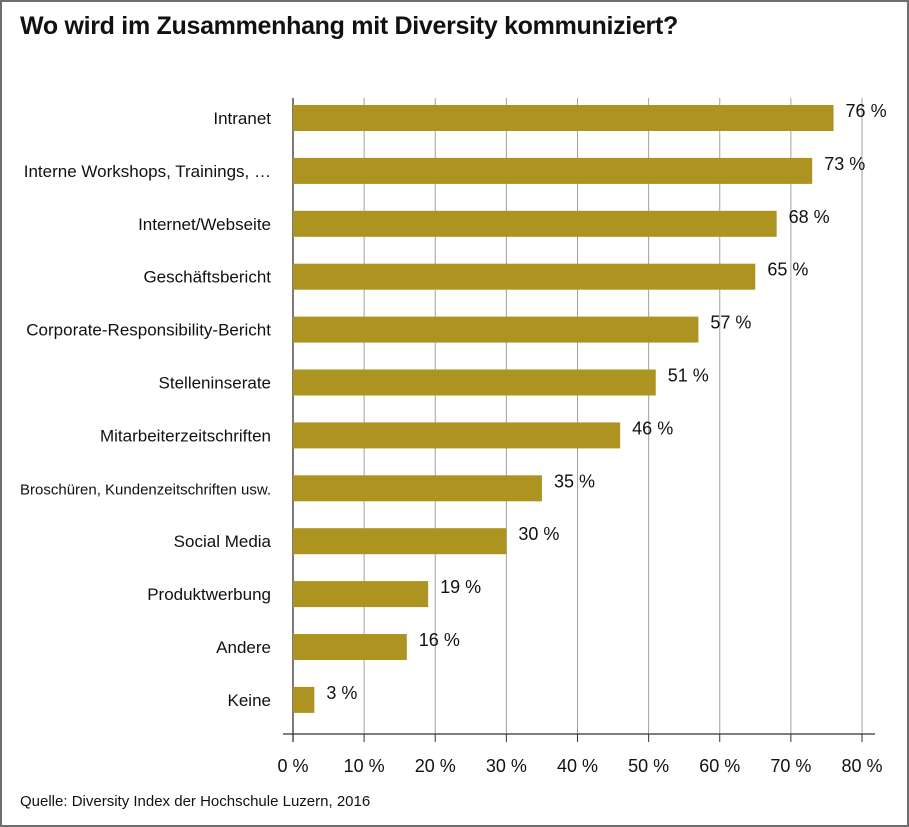 This screenshot has width=909, height=827. I want to click on value-label: 16 %, so click(439, 640).